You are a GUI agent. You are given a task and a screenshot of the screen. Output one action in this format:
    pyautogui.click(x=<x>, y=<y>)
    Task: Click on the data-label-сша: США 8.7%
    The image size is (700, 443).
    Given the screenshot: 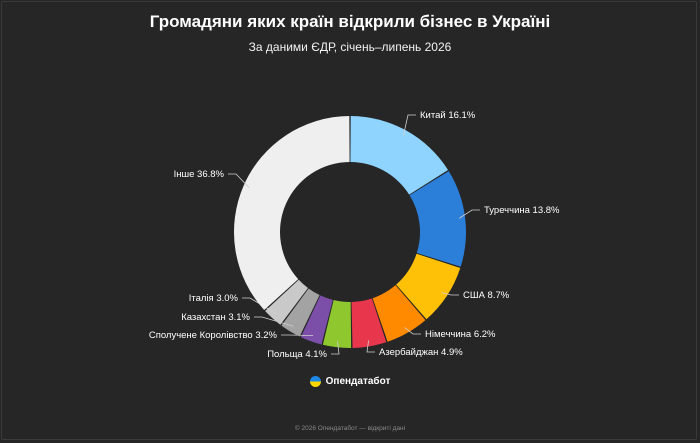 What is the action you would take?
    pyautogui.click(x=486, y=295)
    